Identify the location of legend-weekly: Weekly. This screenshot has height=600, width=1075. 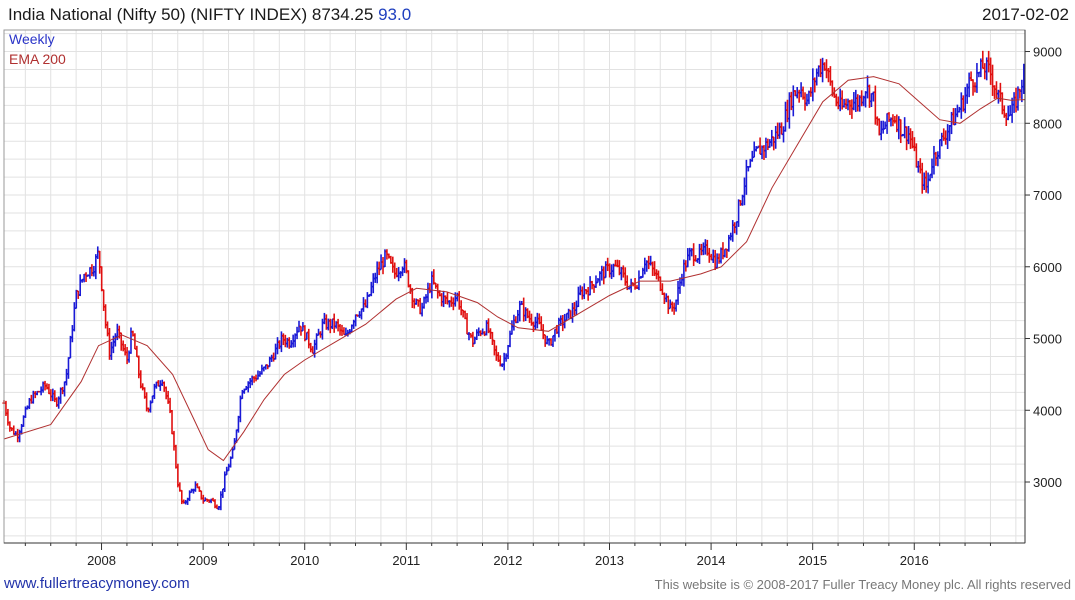
(32, 39).